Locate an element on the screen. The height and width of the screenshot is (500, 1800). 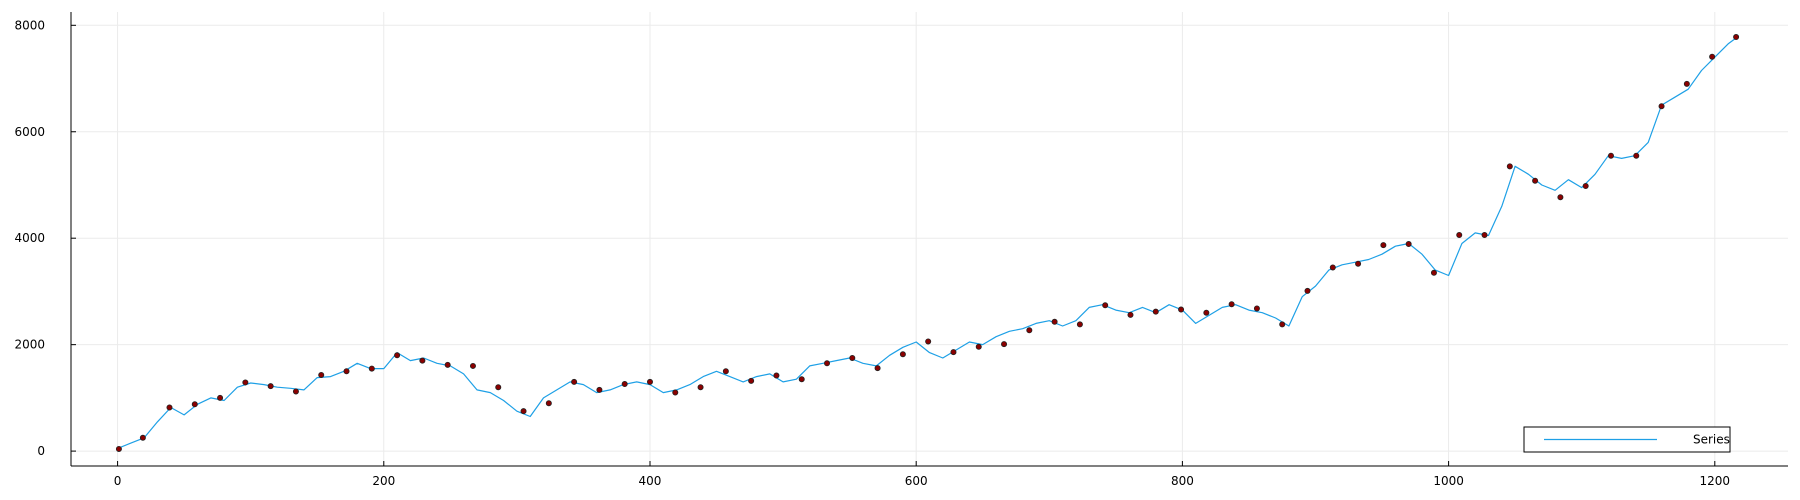
x-tick-label: 1000 is located at coordinates (1448, 481).